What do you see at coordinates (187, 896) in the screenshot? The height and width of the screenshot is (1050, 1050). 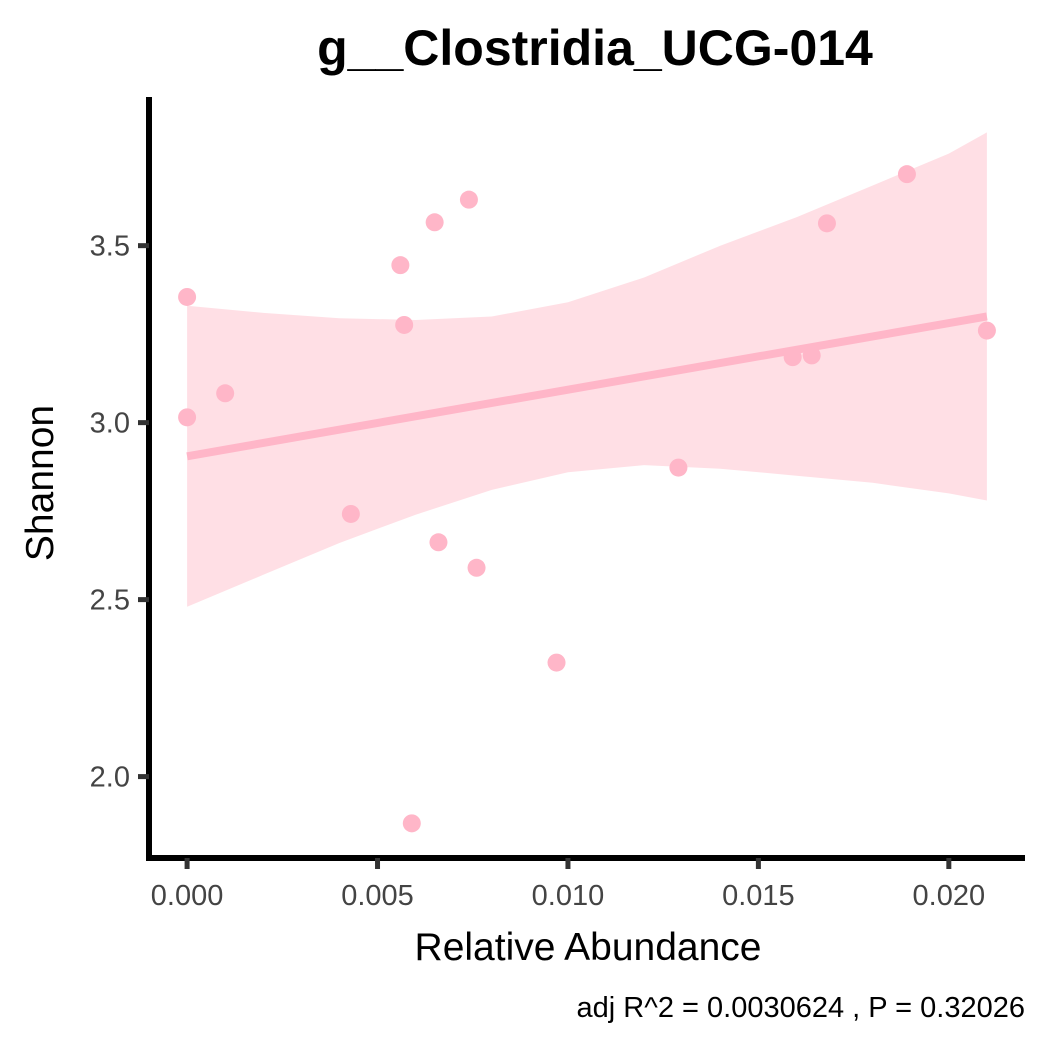 I see `x-tick-label: 0.000` at bounding box center [187, 896].